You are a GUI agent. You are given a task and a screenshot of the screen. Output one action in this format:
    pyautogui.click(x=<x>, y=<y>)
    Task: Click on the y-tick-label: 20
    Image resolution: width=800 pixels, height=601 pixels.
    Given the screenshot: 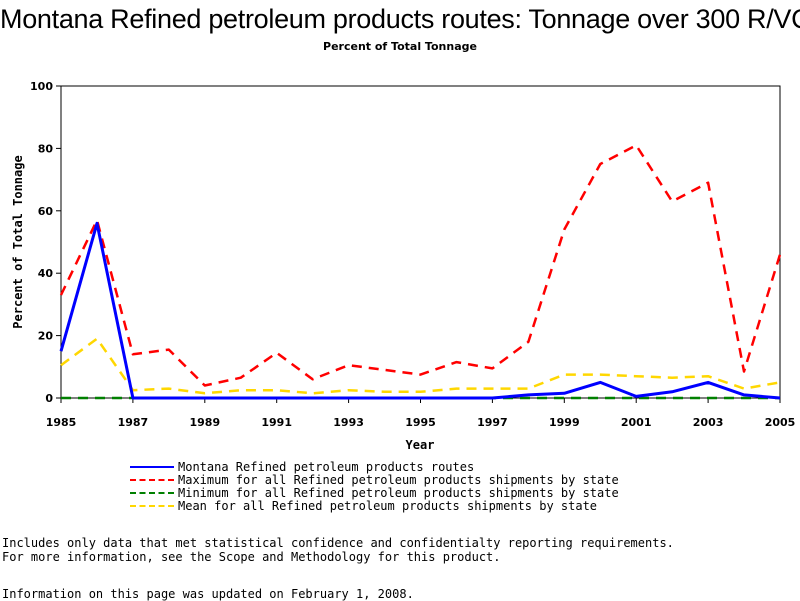 What is the action you would take?
    pyautogui.click(x=46, y=336)
    